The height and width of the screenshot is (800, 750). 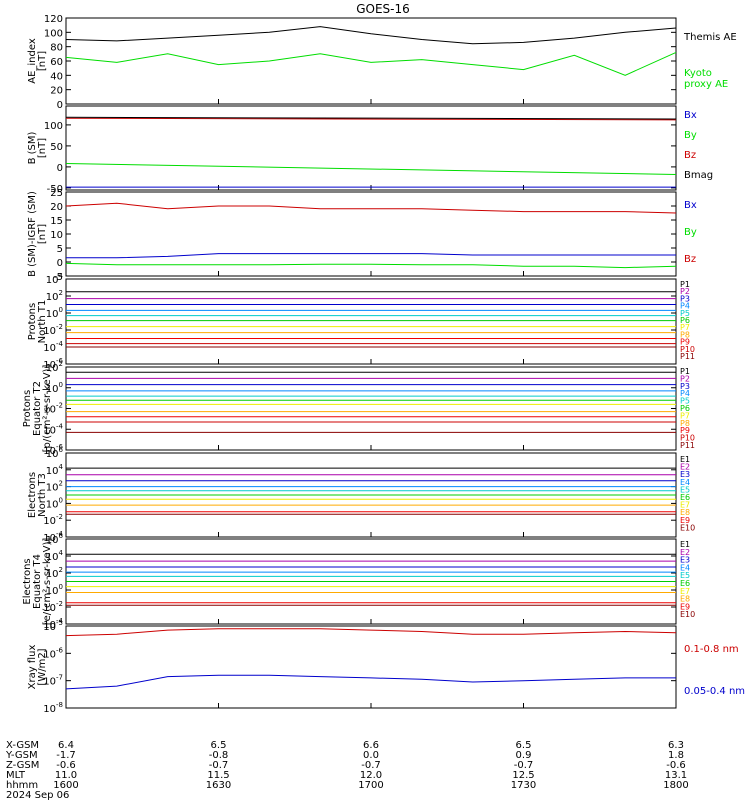 I want to click on y-axis-label: B (SM)[nT], so click(x=37, y=147).